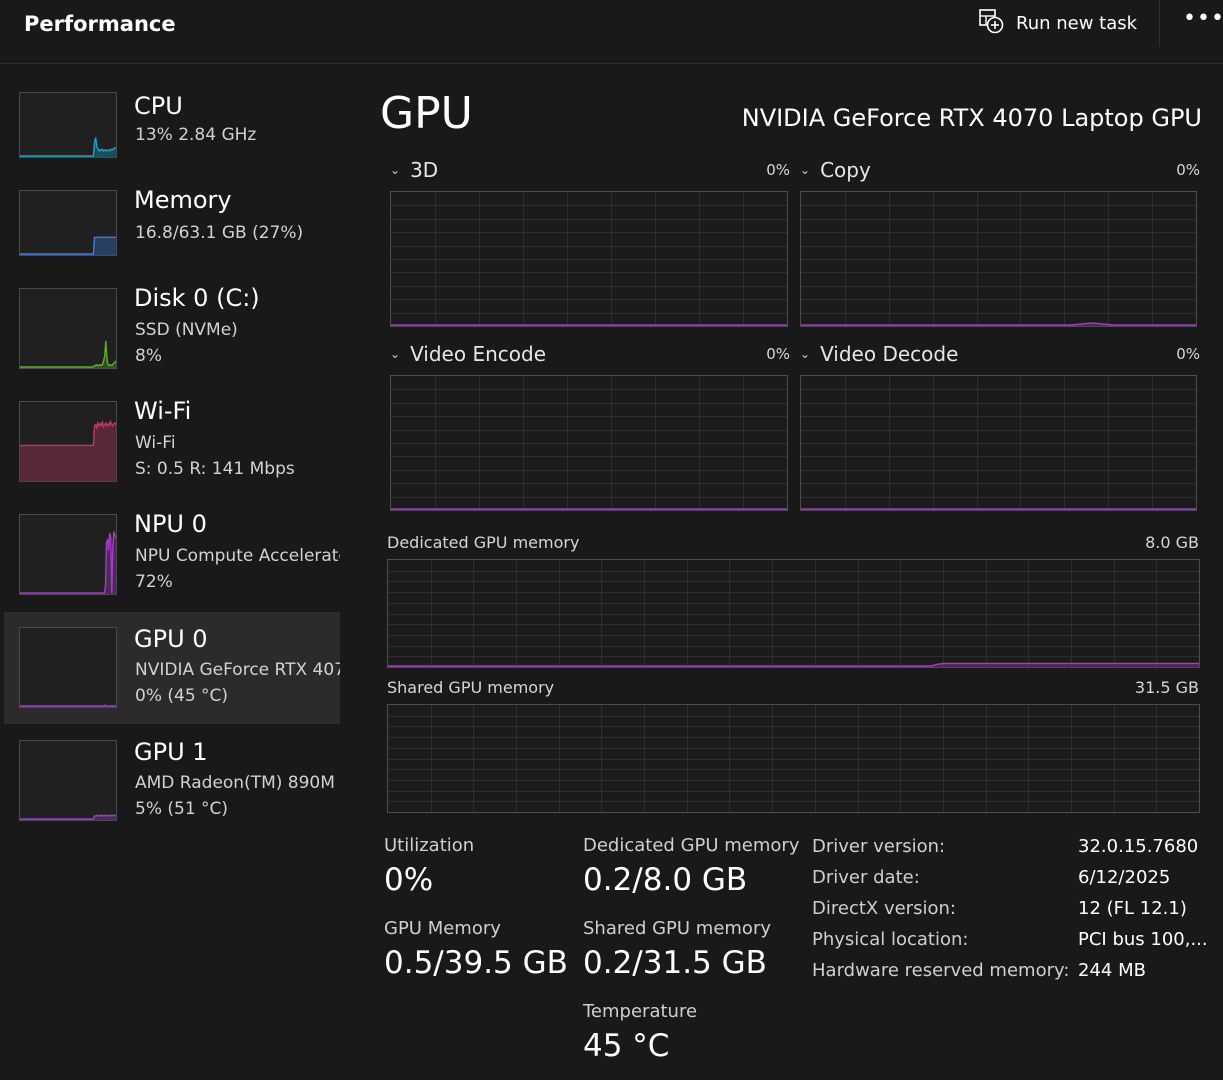 The image size is (1223, 1080). Describe the element at coordinates (68, 328) in the screenshot. I see `disk-thumbnail-graph` at that location.